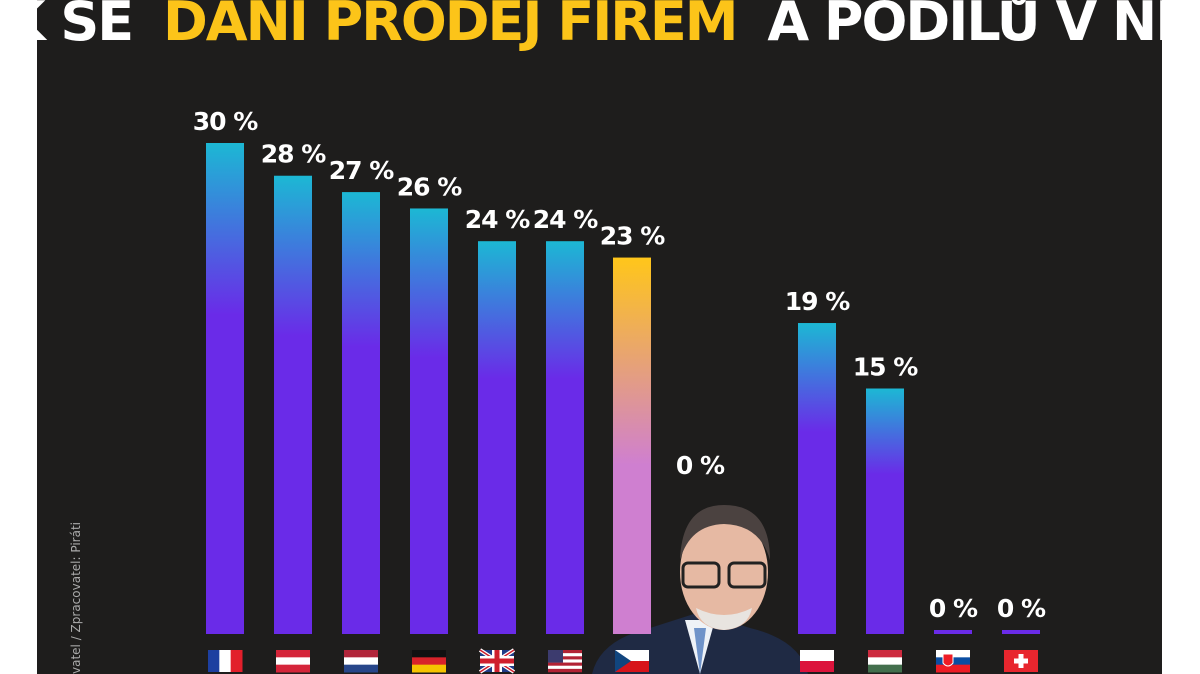 The height and width of the screenshot is (674, 1200). I want to click on value-label: 30 %, so click(225, 121).